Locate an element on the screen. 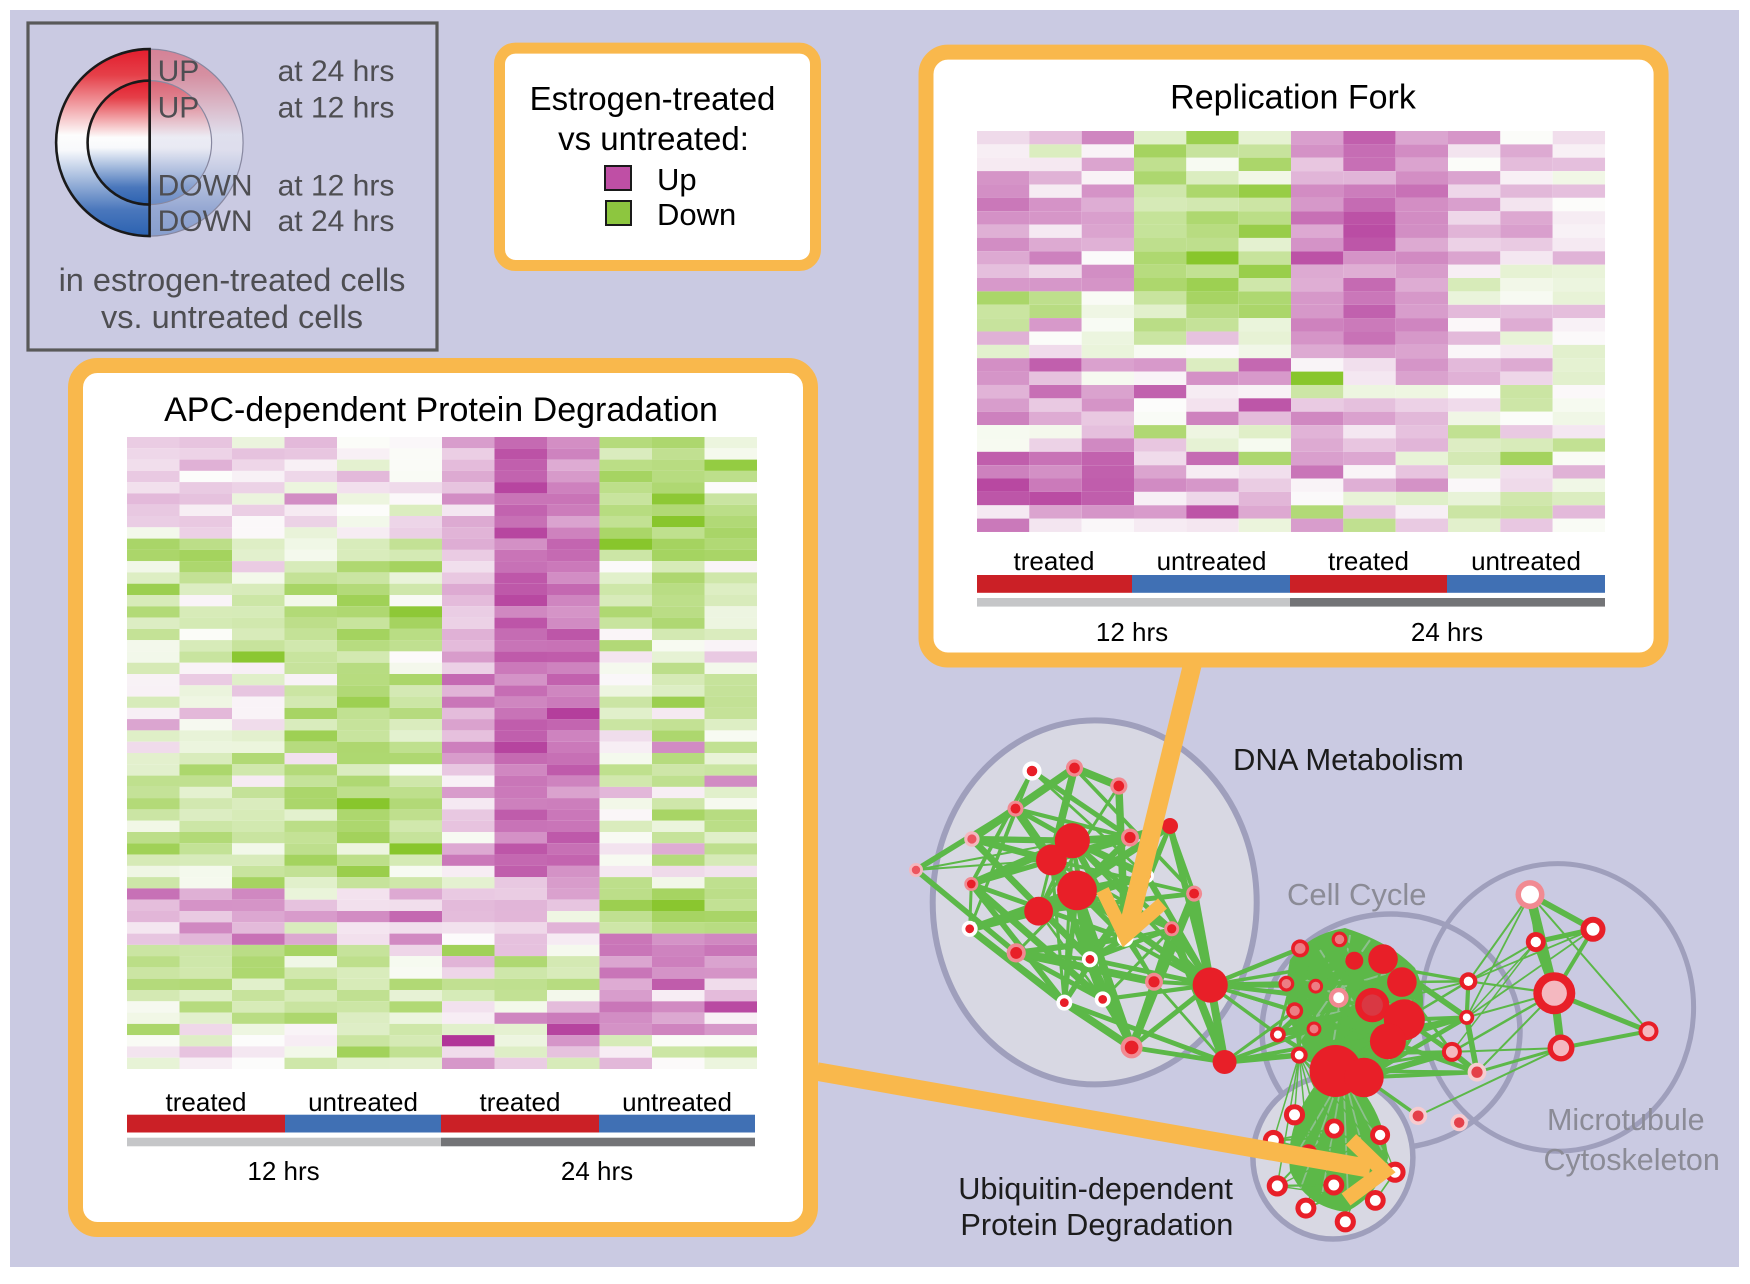 This screenshot has height=1284, width=1750. svg-text: in estrogen-treated cells is located at coordinates (232, 280).